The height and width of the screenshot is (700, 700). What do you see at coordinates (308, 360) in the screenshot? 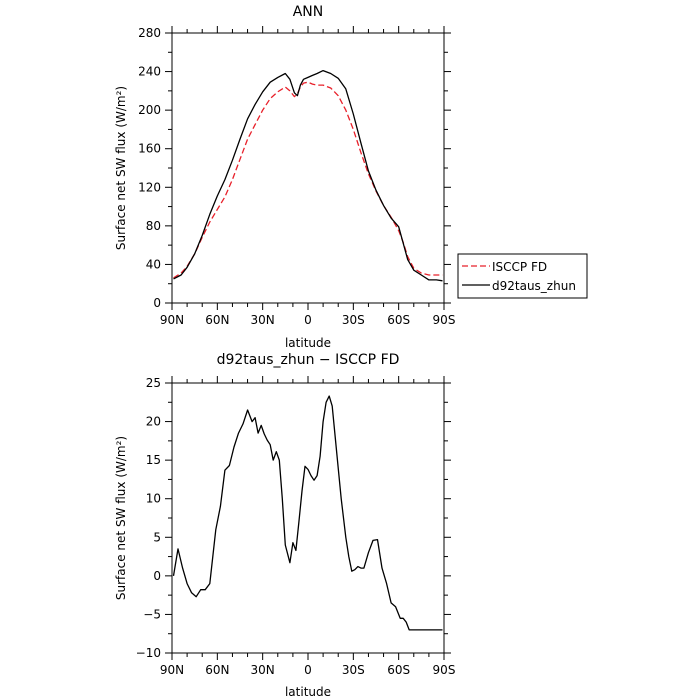
I see `chart-bottom-title: d92taus_zhun − ISCCP FD` at bounding box center [308, 360].